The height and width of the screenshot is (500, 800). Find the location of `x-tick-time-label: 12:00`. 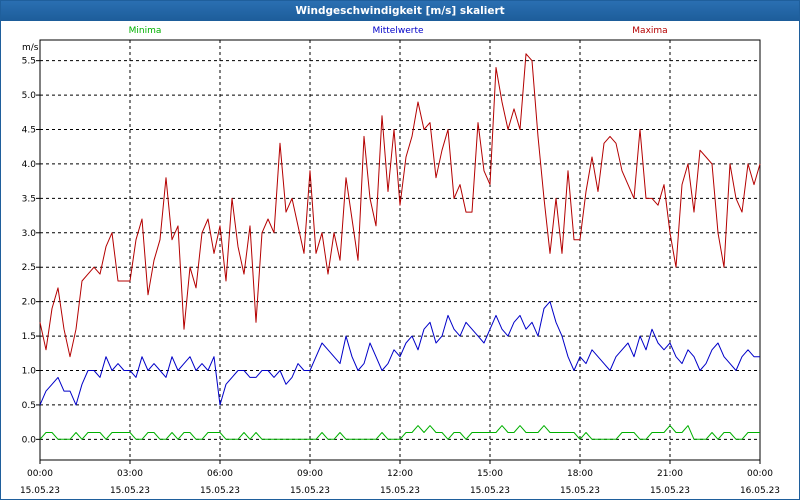

x-tick-time-label: 12:00 is located at coordinates (400, 474).